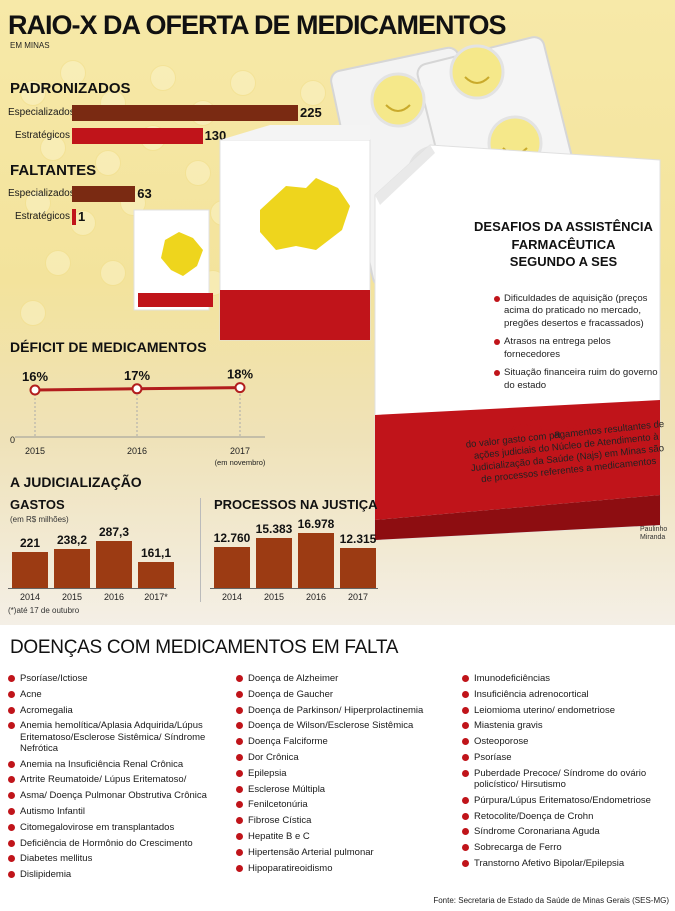 The height and width of the screenshot is (911, 675). What do you see at coordinates (568, 757) in the screenshot?
I see `disease-item: Psoríase` at bounding box center [568, 757].